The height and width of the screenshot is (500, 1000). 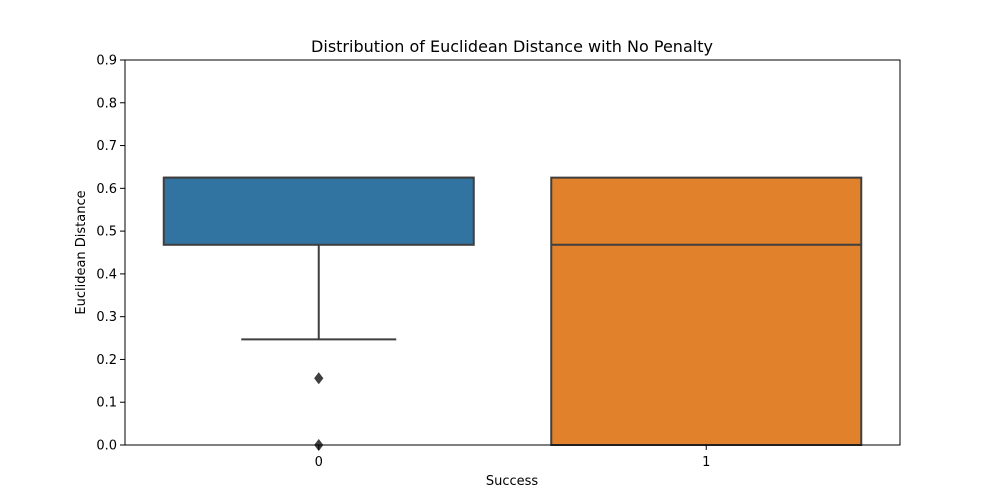 What do you see at coordinates (319, 378) in the screenshot?
I see `outlier-point` at bounding box center [319, 378].